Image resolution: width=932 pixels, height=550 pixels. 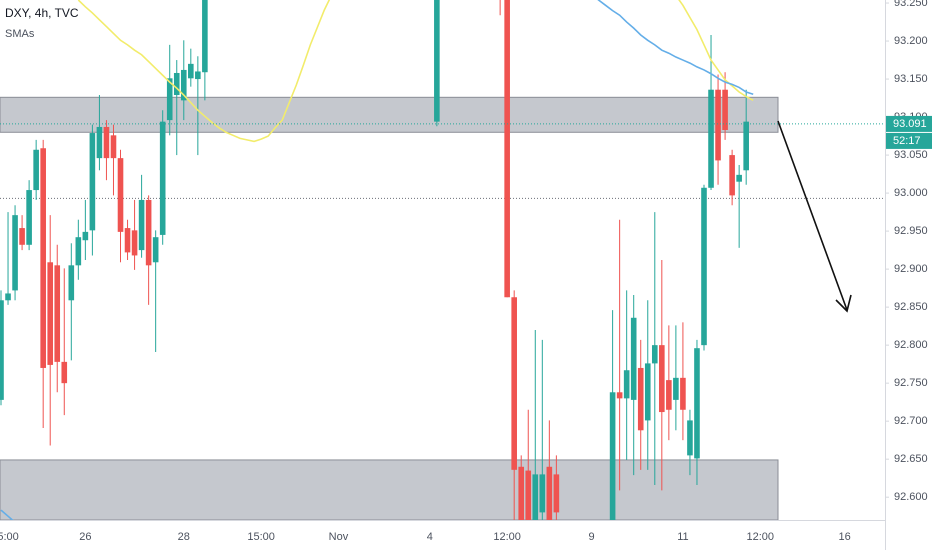 What do you see at coordinates (911, 307) in the screenshot?
I see `y-tick-label: 92.850` at bounding box center [911, 307].